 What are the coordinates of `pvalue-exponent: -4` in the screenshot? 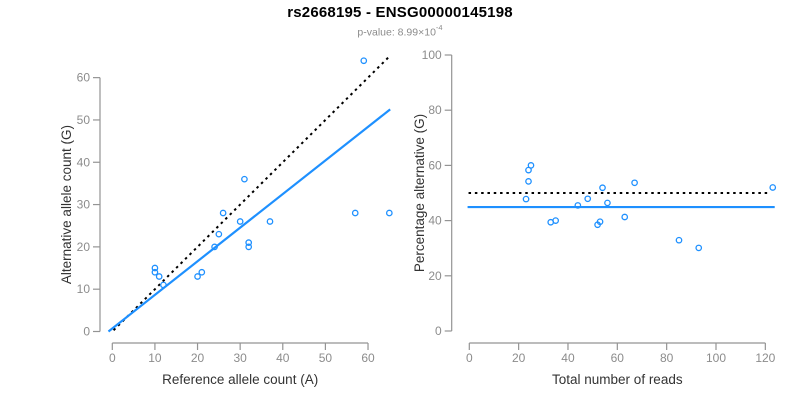 It's located at (439, 27).